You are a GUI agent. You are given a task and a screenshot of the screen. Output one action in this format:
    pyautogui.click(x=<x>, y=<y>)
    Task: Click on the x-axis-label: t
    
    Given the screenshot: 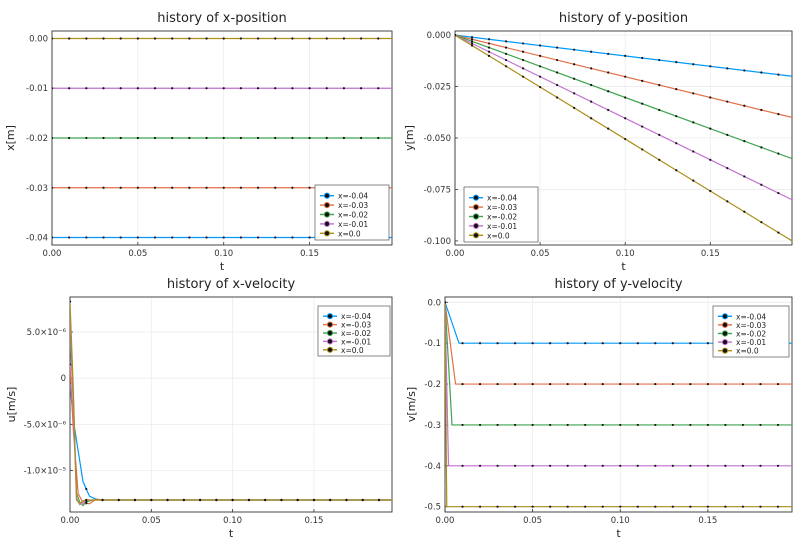 What is the action you would take?
    pyautogui.click(x=618, y=533)
    